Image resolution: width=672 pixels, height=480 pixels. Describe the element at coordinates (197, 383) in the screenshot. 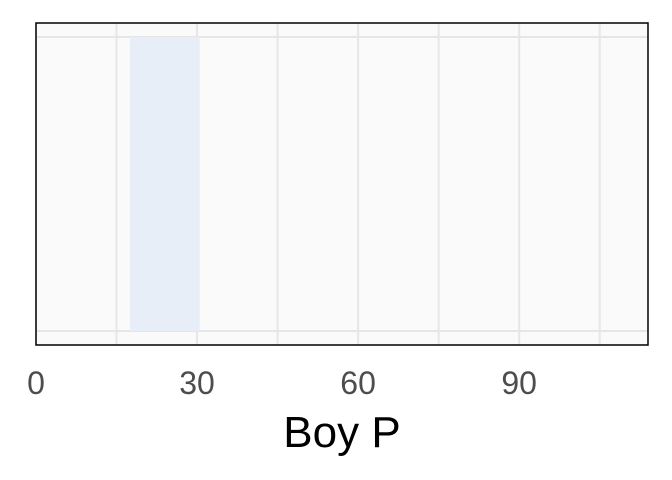

I see `x-tick-label: 30` at that location.